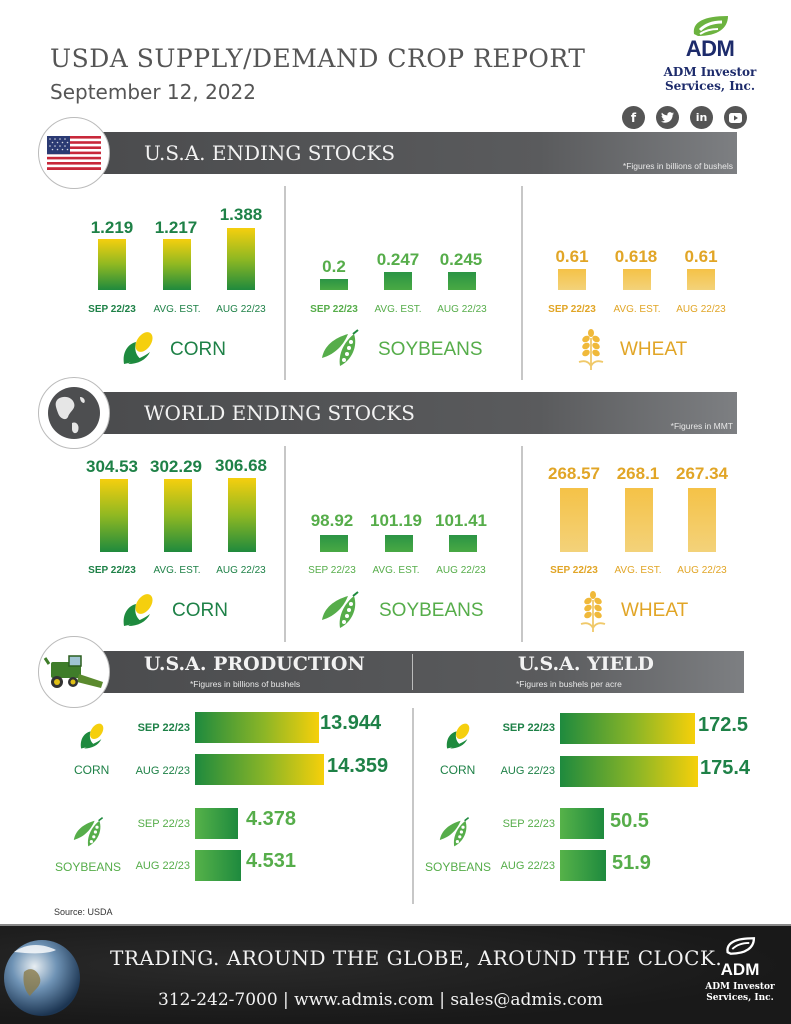 This screenshot has height=1024, width=791. Describe the element at coordinates (586, 664) in the screenshot. I see `yield-title: U.S.A. YIELD` at that location.